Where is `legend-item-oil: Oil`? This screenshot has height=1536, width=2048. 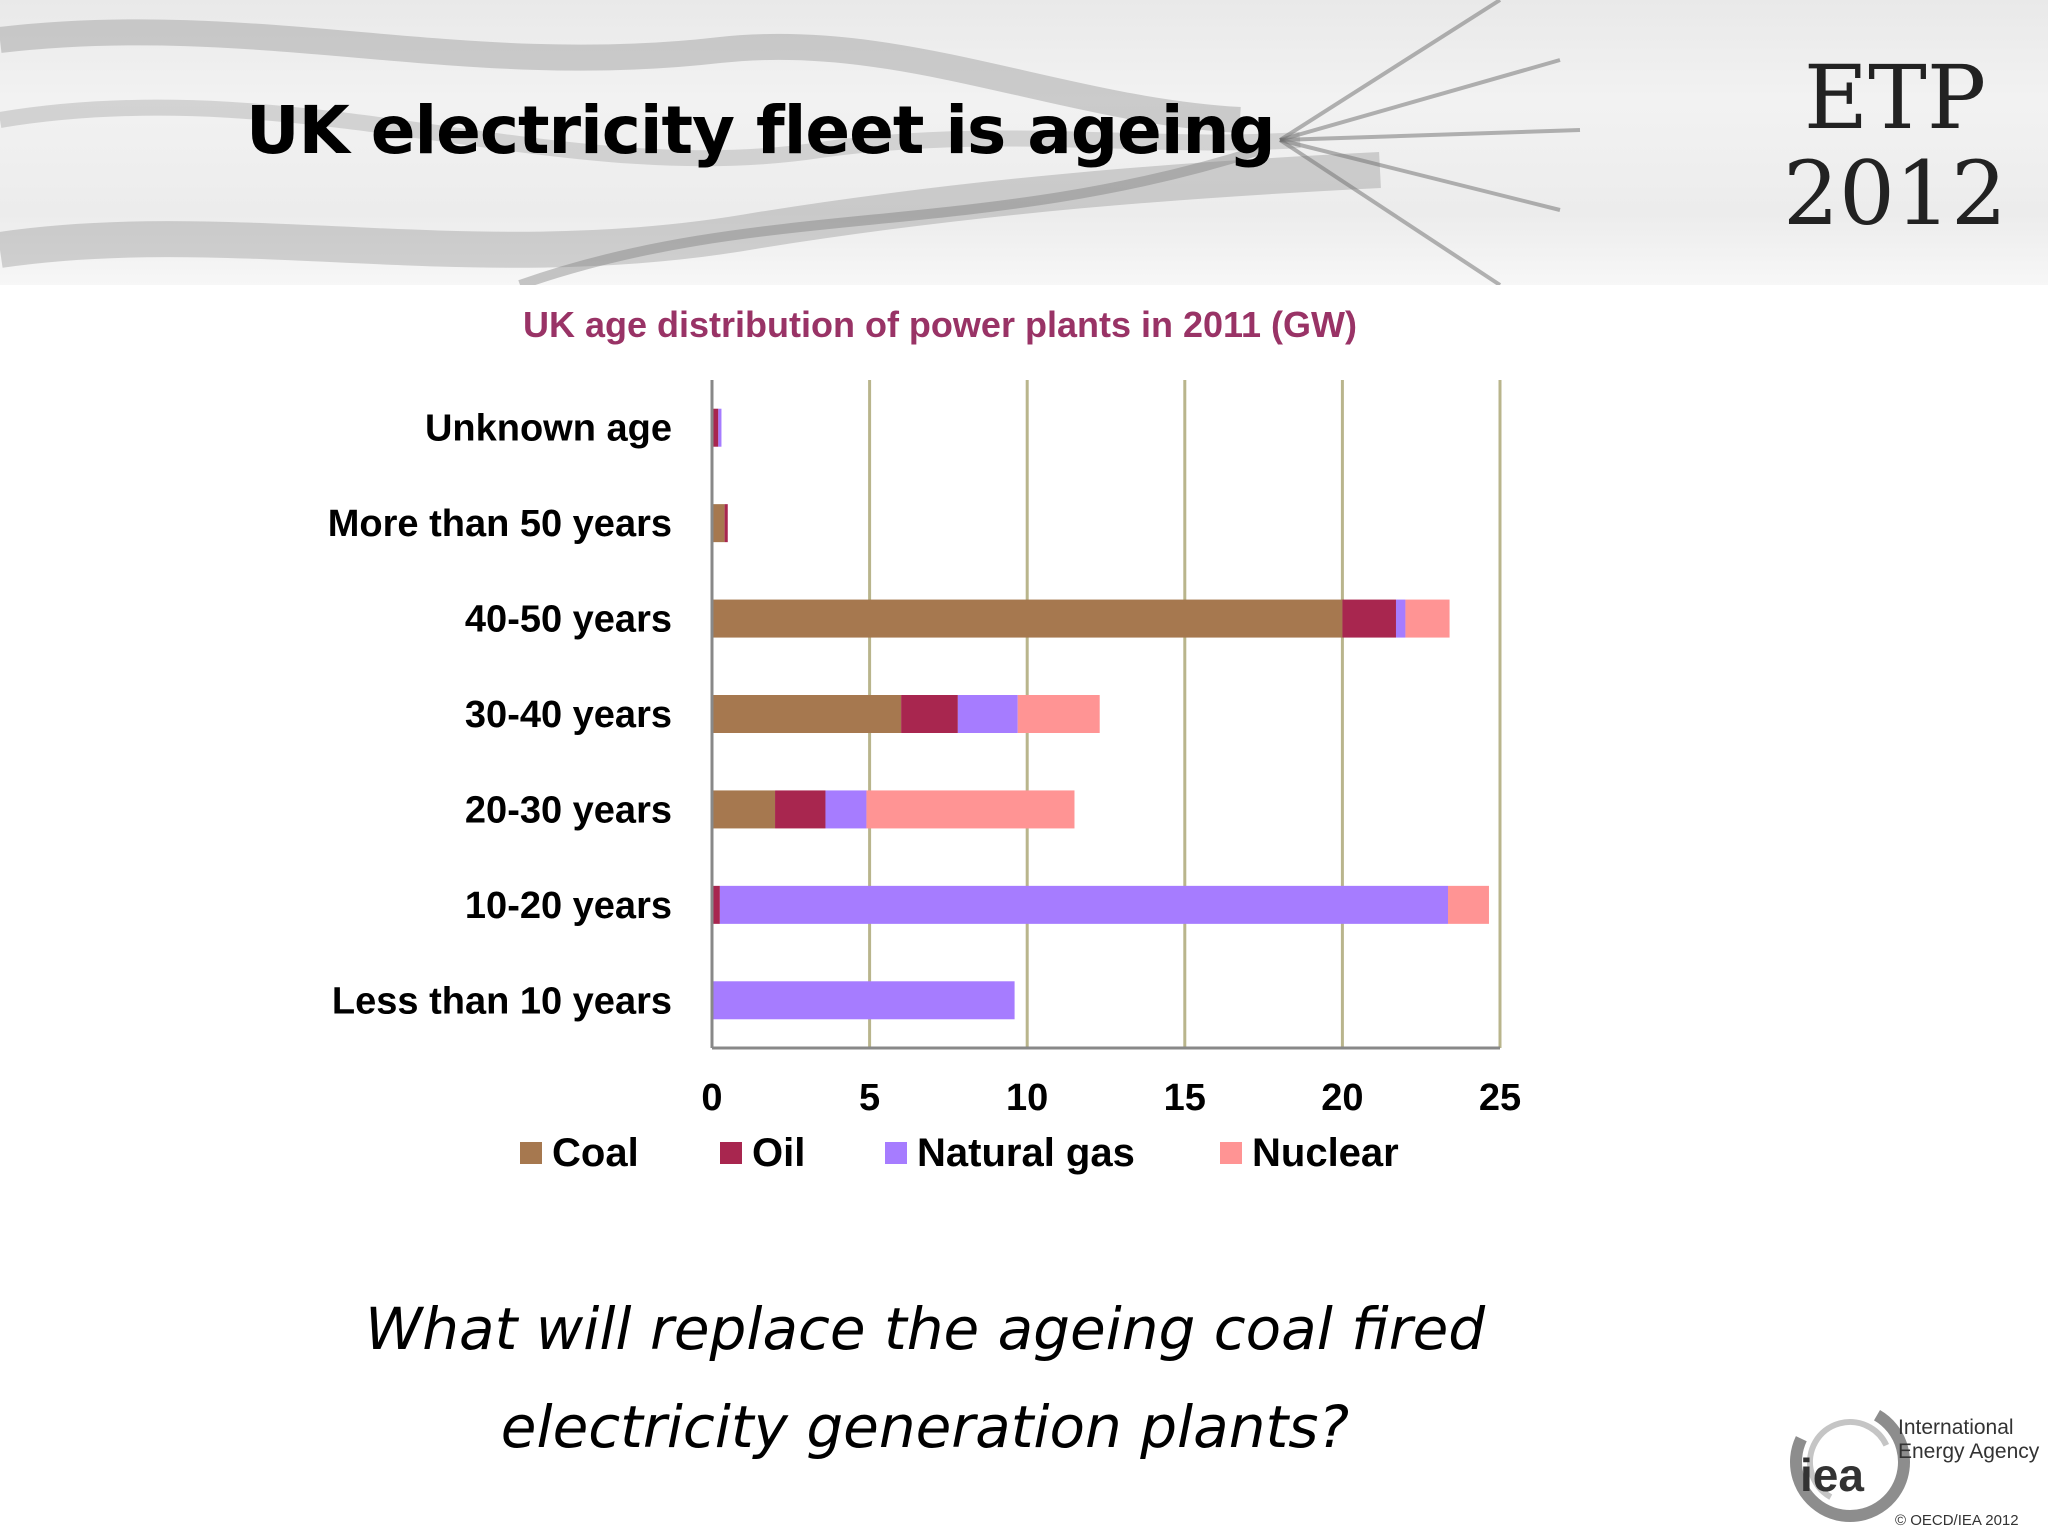
legend-item-oil: Oil is located at coordinates (762, 1153).